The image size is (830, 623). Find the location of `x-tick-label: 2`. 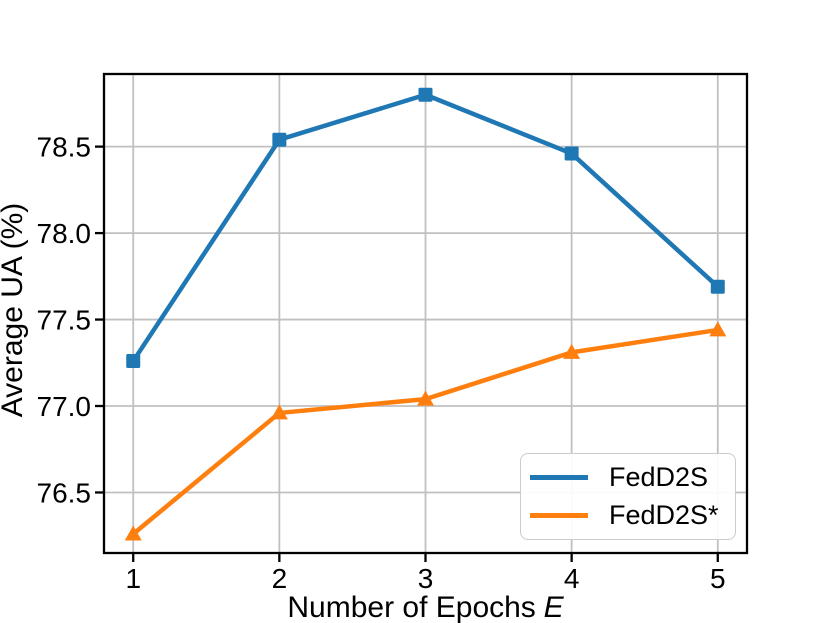

x-tick-label: 2 is located at coordinates (280, 578).